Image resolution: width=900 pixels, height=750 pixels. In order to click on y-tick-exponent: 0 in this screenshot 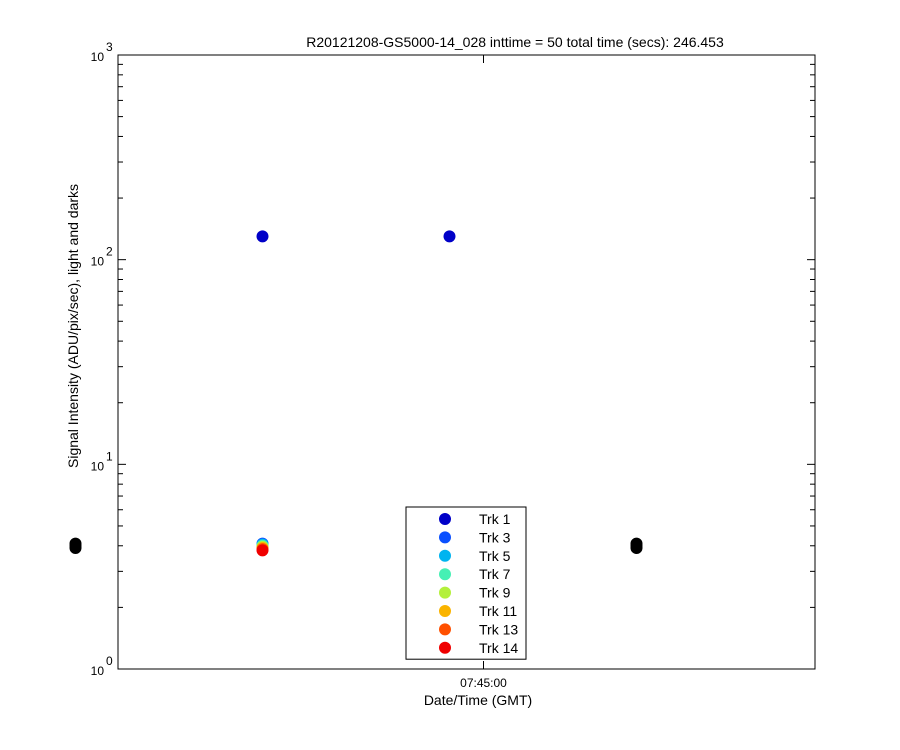, I will do `click(109, 661)`.